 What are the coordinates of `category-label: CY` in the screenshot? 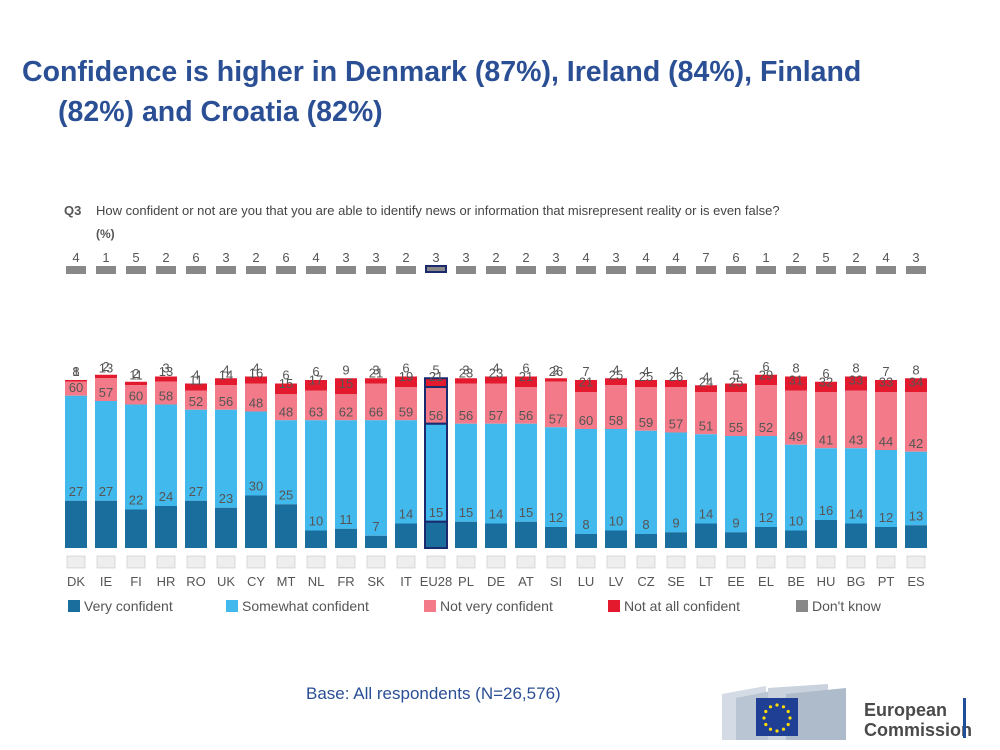 It's located at (256, 581).